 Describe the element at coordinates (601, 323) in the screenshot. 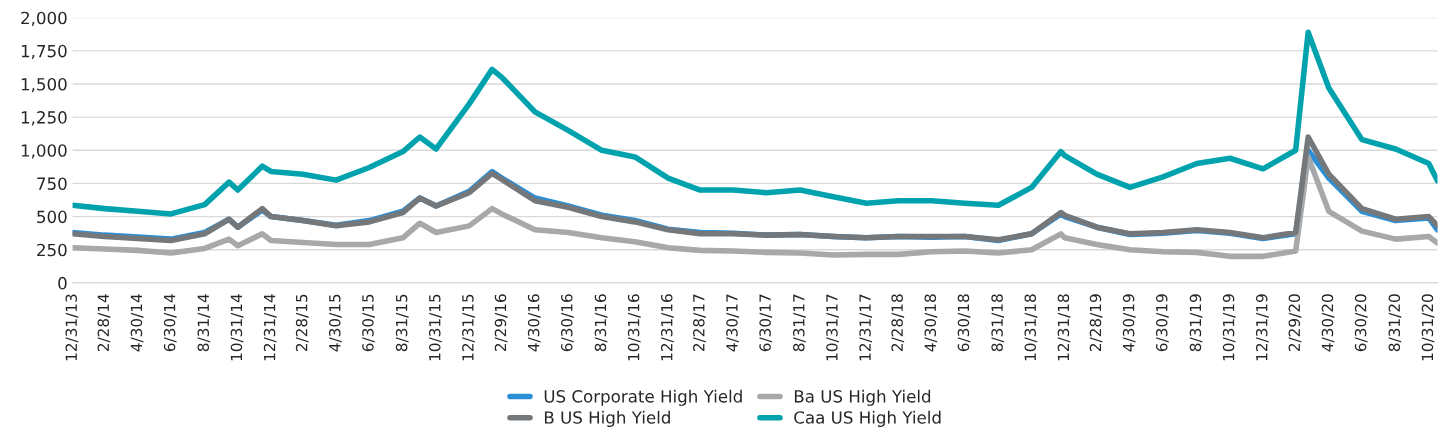

I see `x-tick-label: 8/31/16` at that location.